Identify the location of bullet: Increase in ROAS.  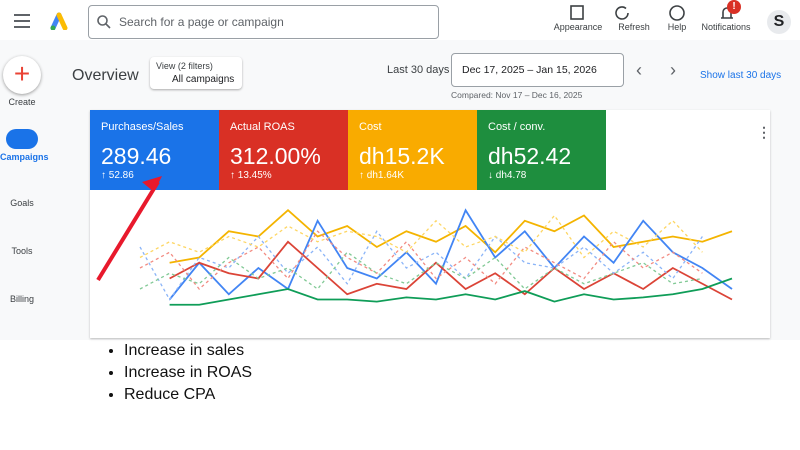
(188, 373).